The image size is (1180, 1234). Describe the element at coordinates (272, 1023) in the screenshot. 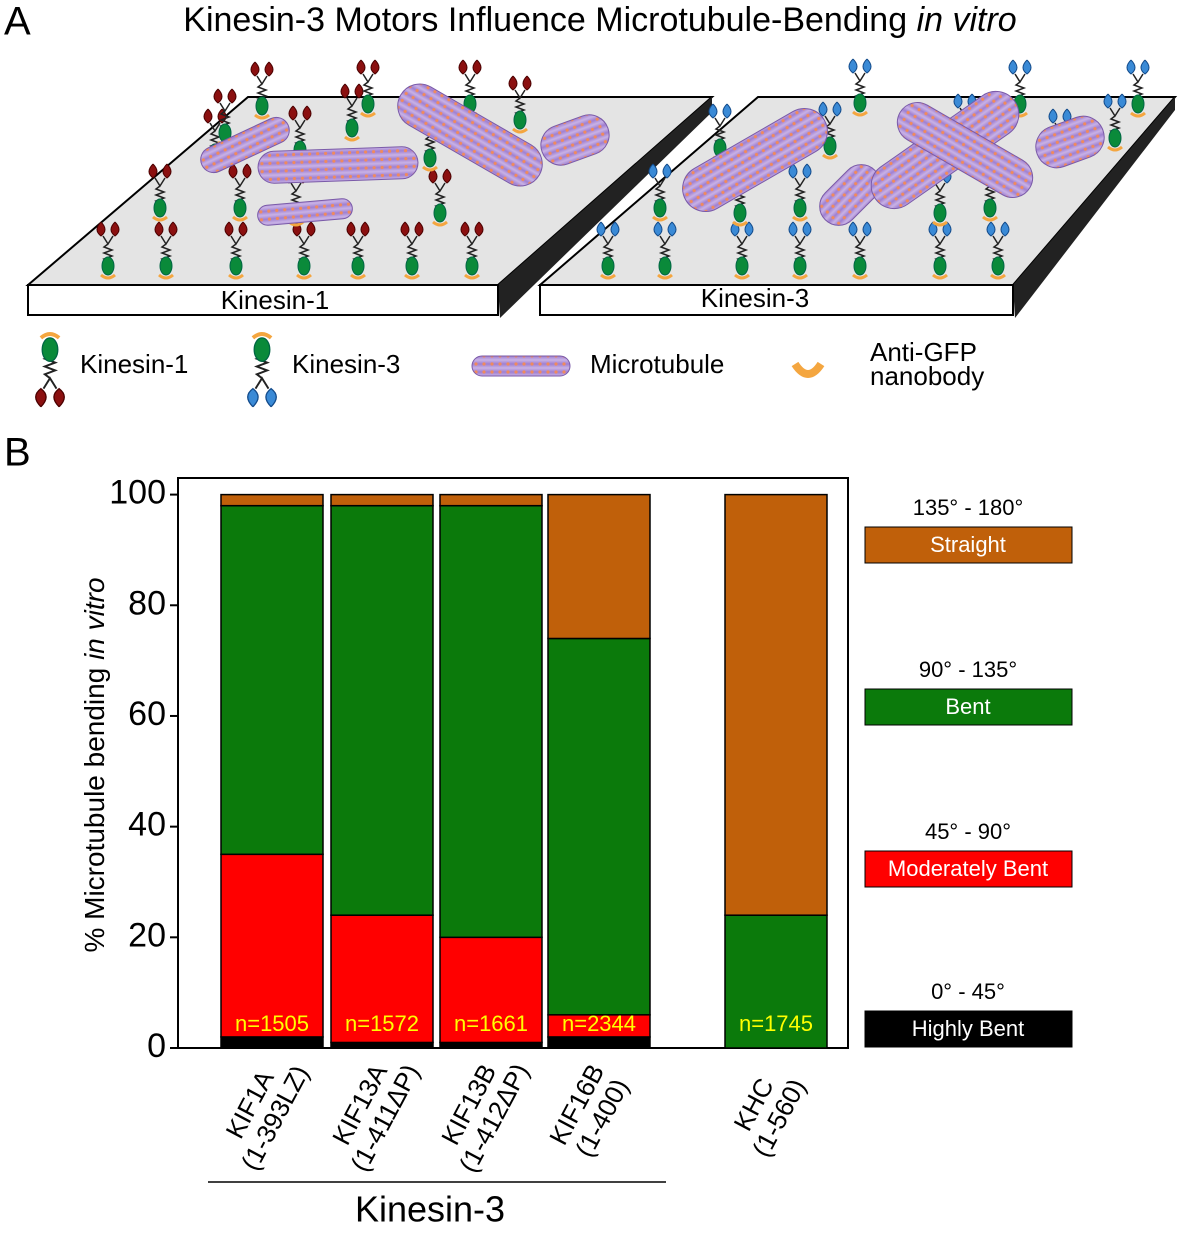

I see `sample-size: n=1505` at that location.